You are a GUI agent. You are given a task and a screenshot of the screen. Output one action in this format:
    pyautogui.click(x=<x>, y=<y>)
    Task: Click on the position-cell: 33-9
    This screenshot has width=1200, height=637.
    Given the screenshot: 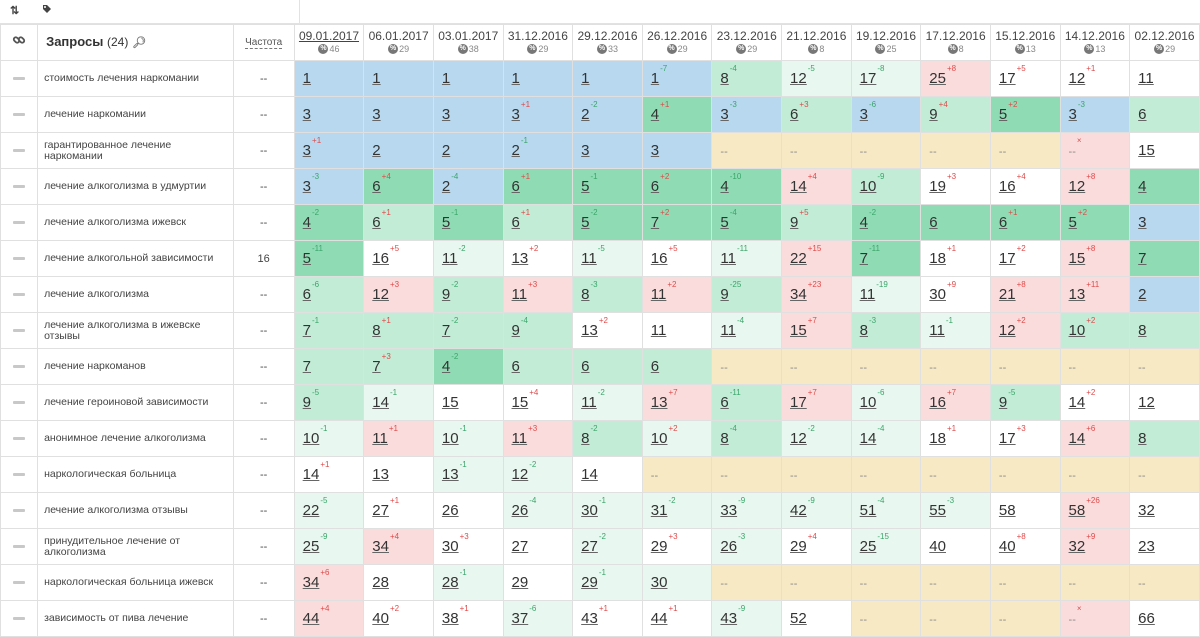 What is the action you would take?
    pyautogui.click(x=747, y=510)
    